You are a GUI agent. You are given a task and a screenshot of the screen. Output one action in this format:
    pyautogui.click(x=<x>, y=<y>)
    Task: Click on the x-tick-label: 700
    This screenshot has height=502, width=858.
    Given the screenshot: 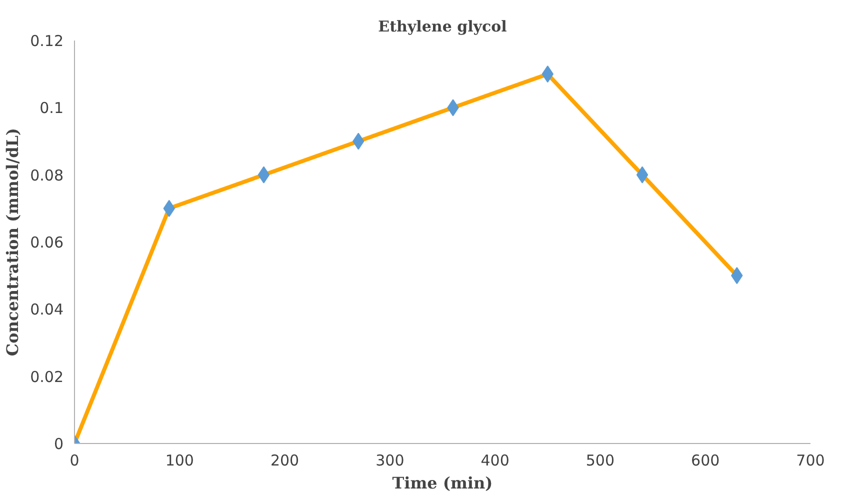 What is the action you would take?
    pyautogui.click(x=810, y=461)
    